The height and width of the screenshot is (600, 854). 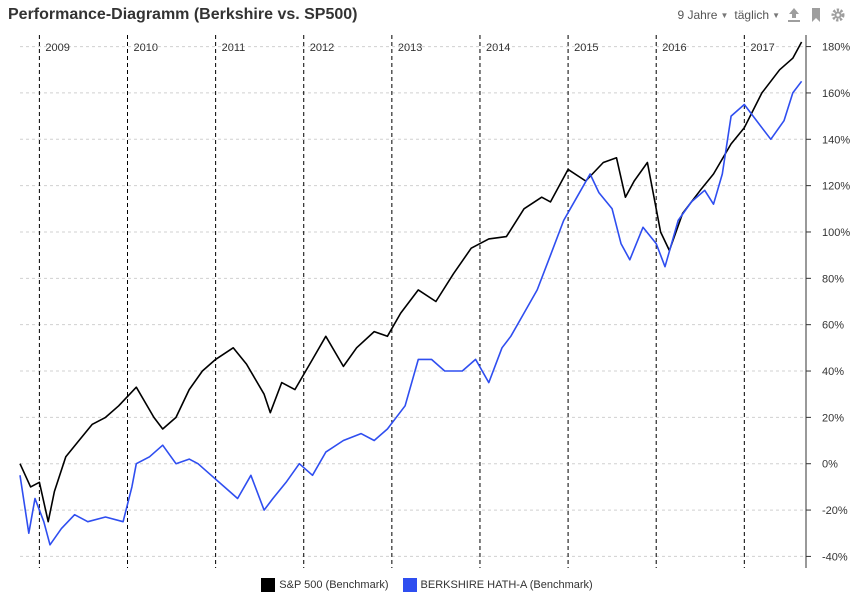 I want to click on y-tick-label: 0%, so click(x=830, y=465).